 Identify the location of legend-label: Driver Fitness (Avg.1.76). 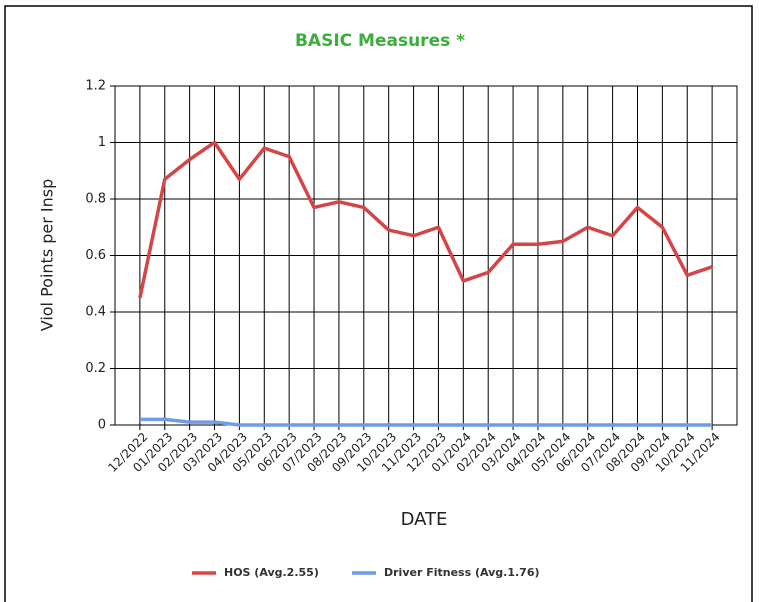
(462, 572).